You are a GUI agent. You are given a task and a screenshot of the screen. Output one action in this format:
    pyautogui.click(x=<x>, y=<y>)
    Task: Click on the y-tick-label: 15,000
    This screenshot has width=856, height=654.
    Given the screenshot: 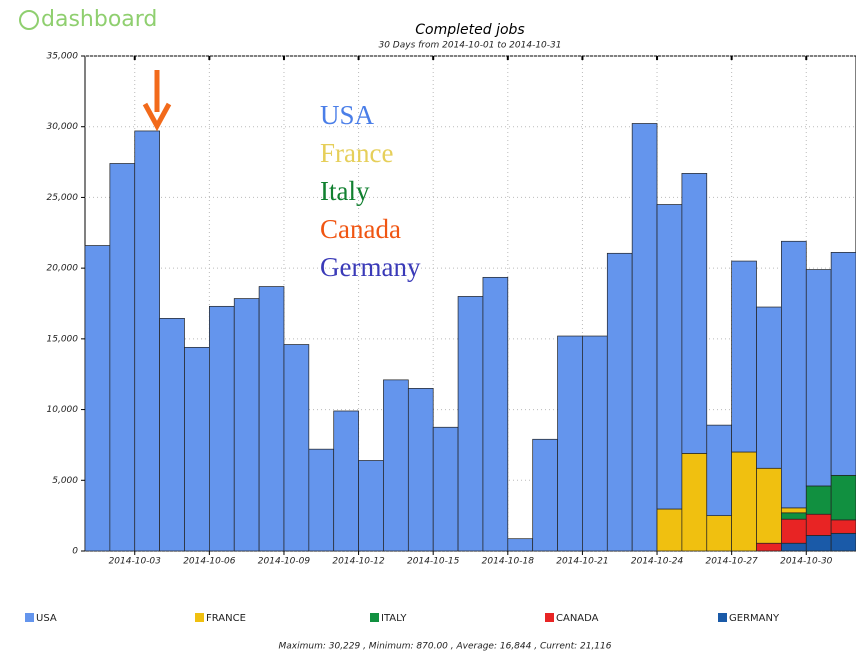 What is the action you would take?
    pyautogui.click(x=63, y=339)
    